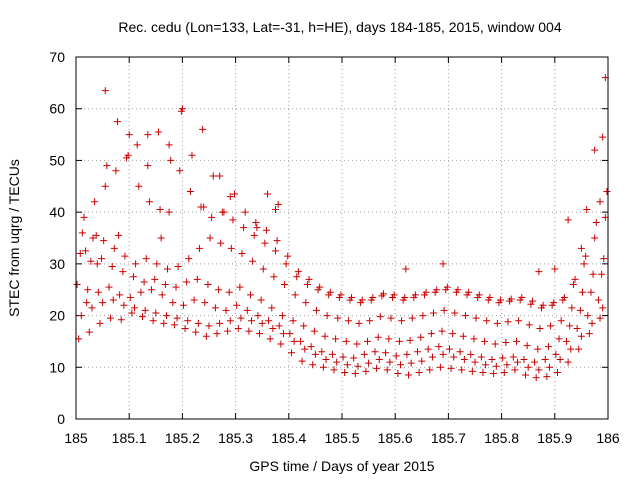  What do you see at coordinates (57, 160) in the screenshot?
I see `y-tick-label: 50` at bounding box center [57, 160].